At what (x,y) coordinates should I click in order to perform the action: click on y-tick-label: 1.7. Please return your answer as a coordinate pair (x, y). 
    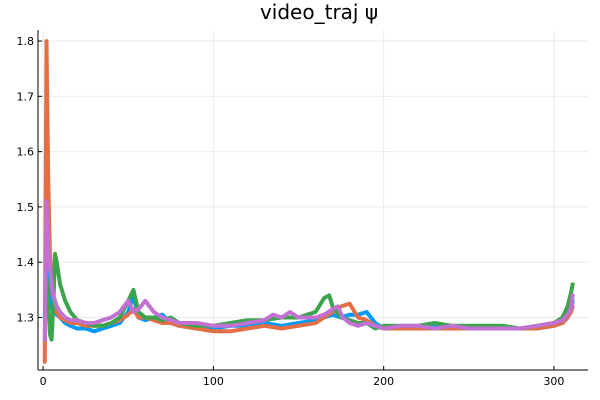
    Looking at the image, I should click on (26, 96).